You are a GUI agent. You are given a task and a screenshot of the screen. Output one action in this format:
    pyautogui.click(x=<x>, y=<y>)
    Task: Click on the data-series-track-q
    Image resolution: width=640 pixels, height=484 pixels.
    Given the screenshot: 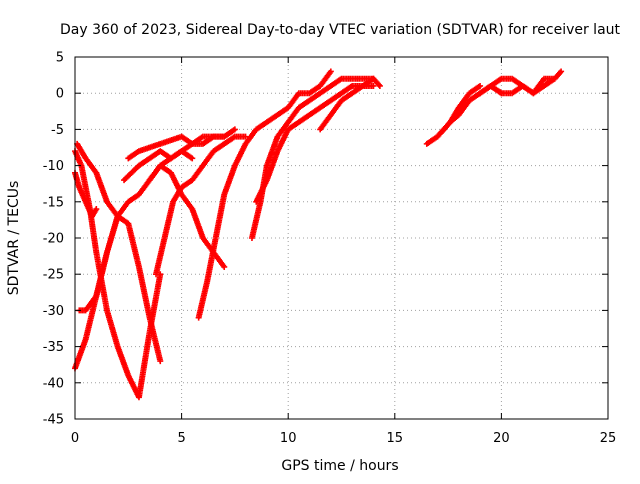 What is the action you would take?
    pyautogui.click(x=517, y=86)
    